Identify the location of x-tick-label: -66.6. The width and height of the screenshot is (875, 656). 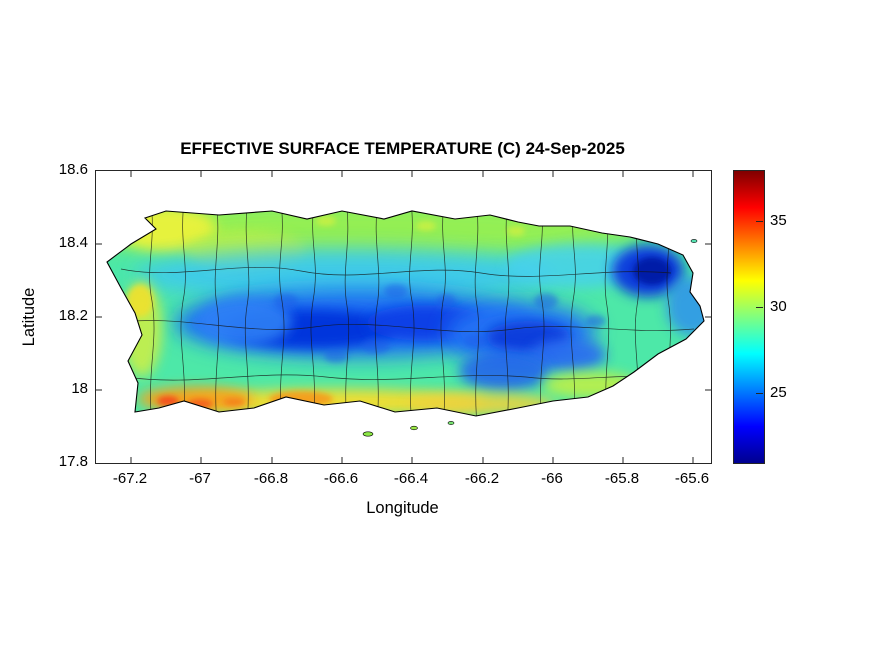
(341, 478).